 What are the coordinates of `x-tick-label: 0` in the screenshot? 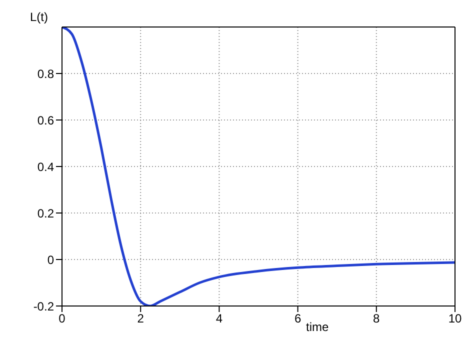 It's located at (62, 319).